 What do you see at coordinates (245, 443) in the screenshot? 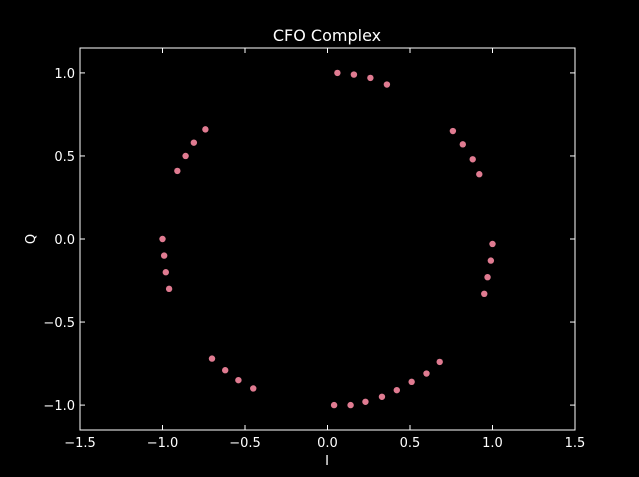
I see `x-tick-label: −0.5` at bounding box center [245, 443].